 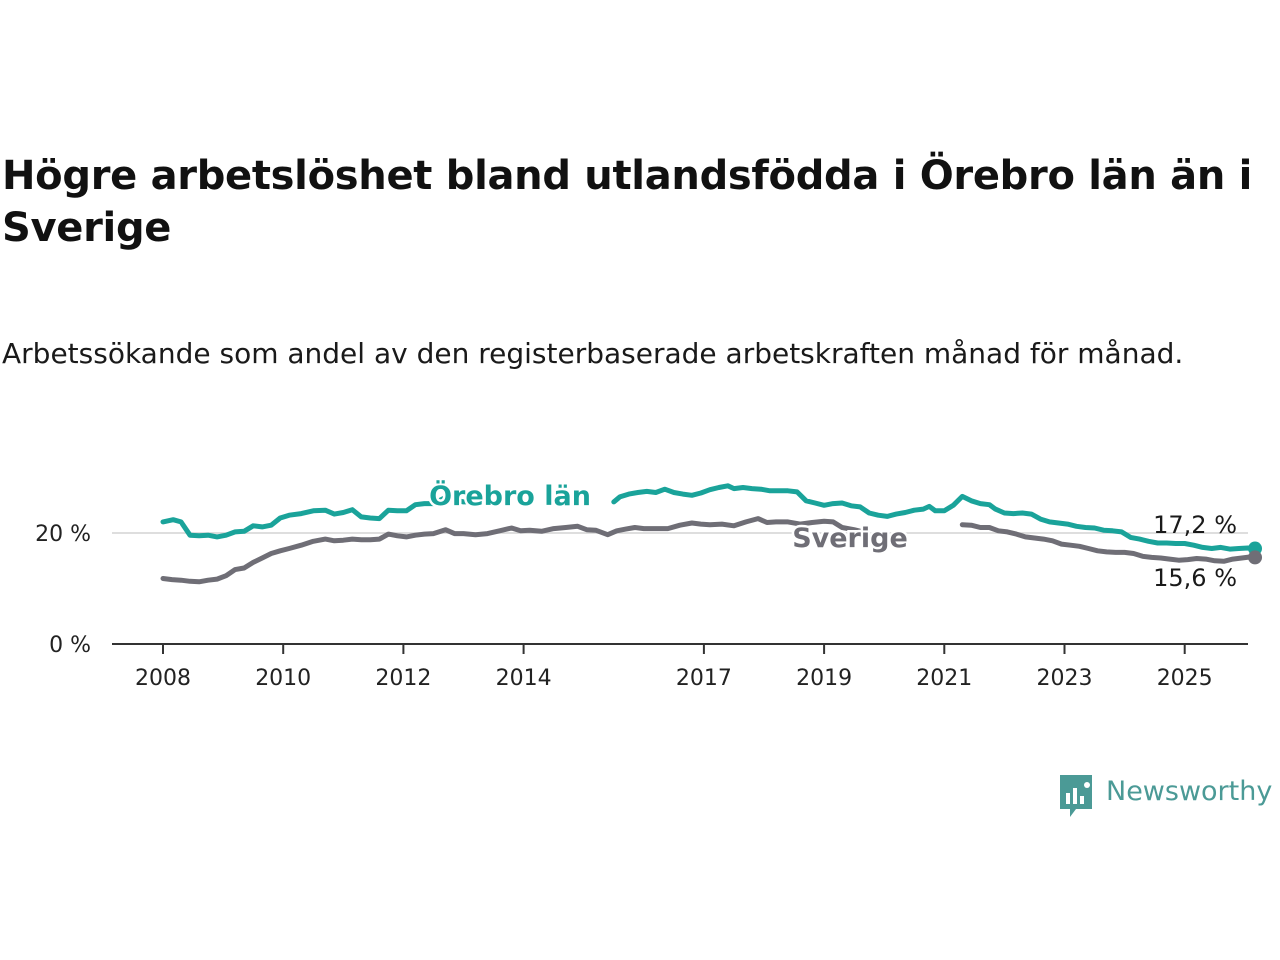 I want to click on series-label-sverige: Sverige, so click(x=850, y=538).